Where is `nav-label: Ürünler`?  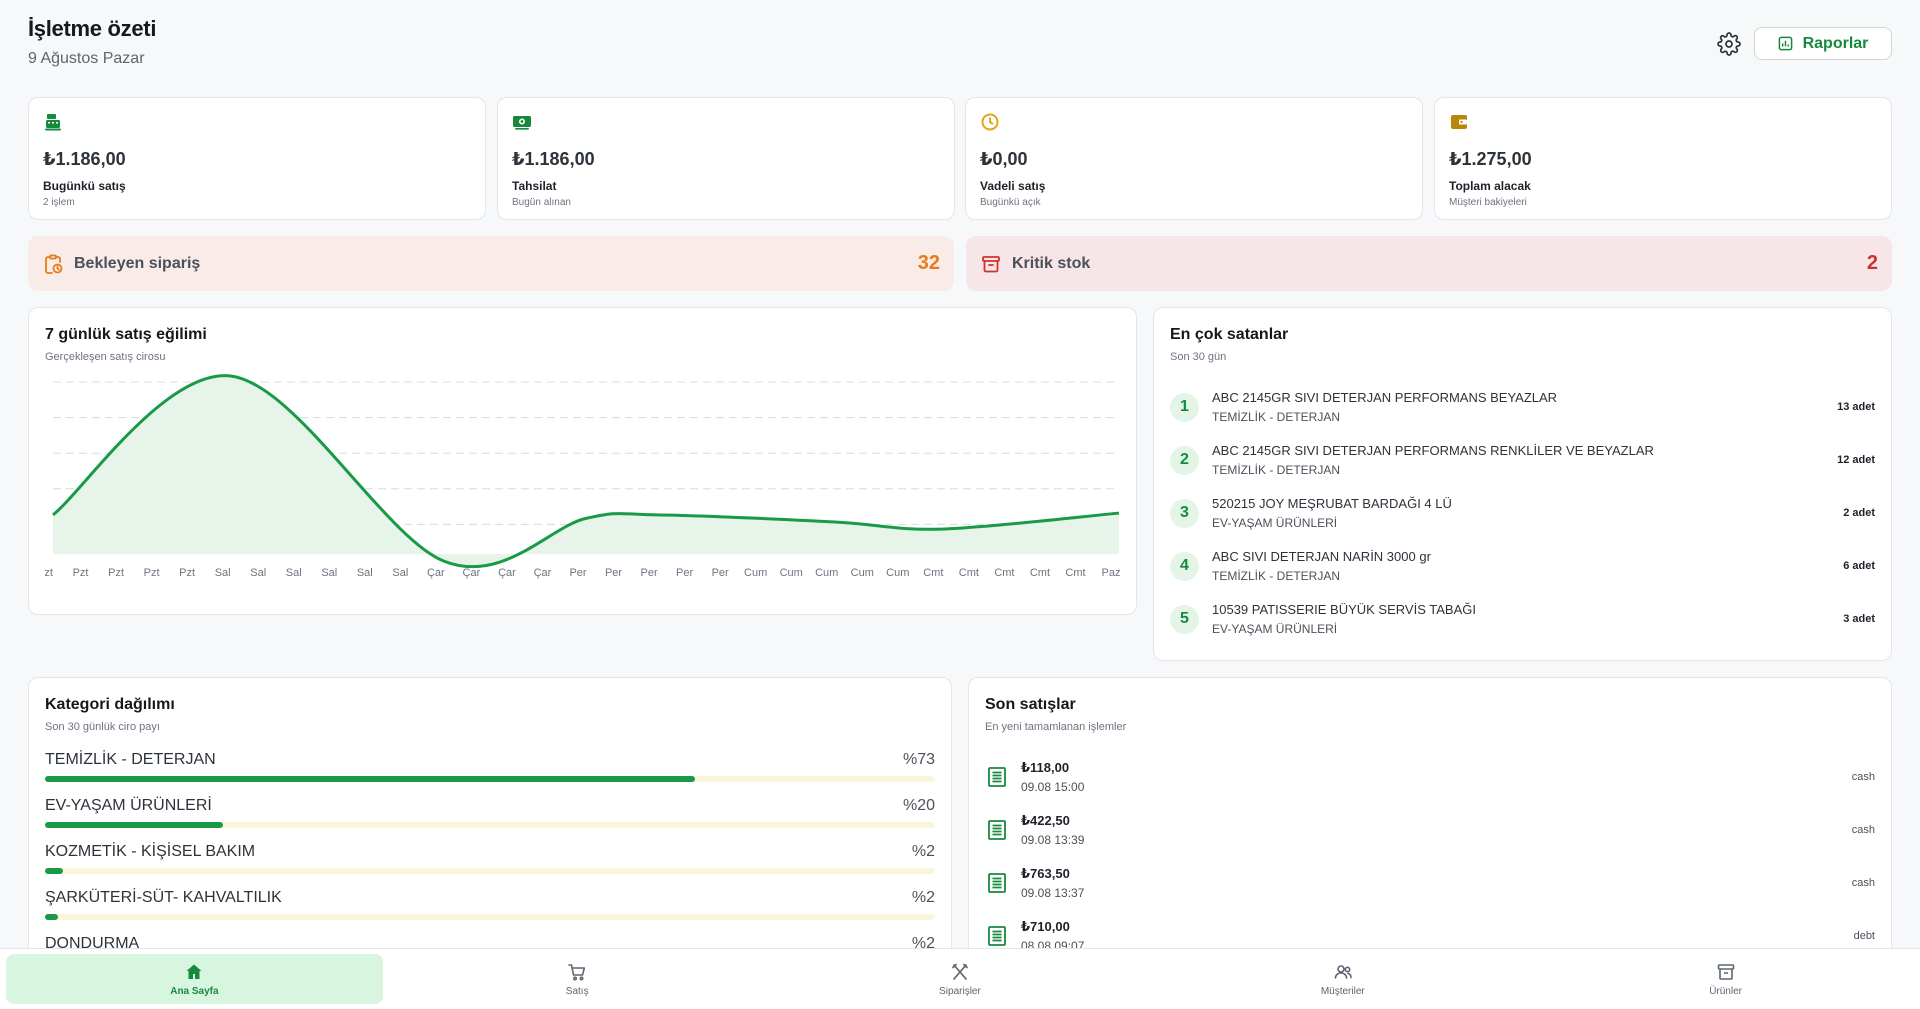
nav-label: Ürünler is located at coordinates (1725, 991).